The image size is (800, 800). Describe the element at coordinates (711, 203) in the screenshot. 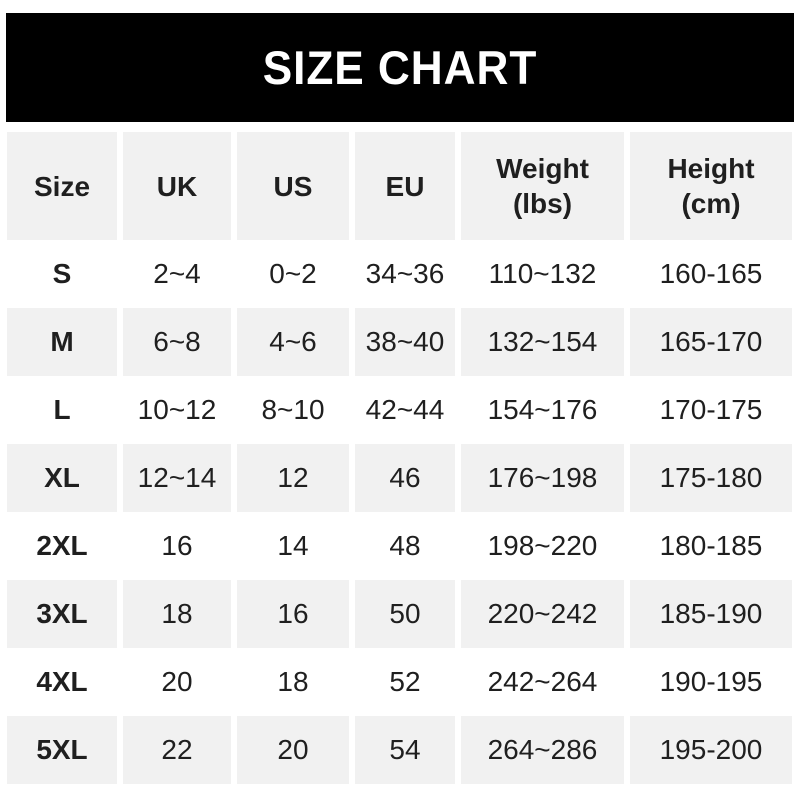

I see `header-label-line2: (cm)` at that location.